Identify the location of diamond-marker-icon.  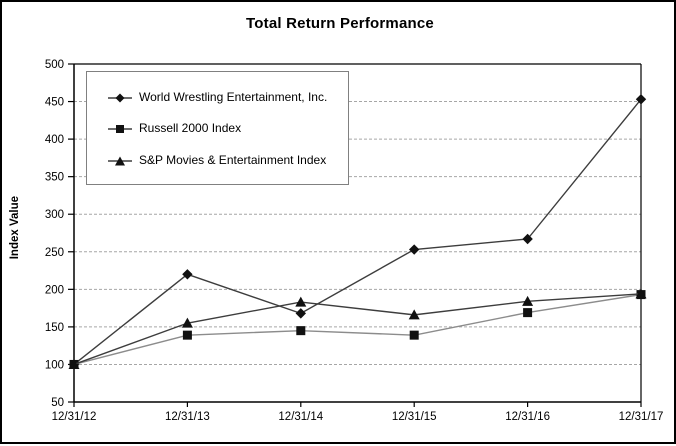
(120, 97).